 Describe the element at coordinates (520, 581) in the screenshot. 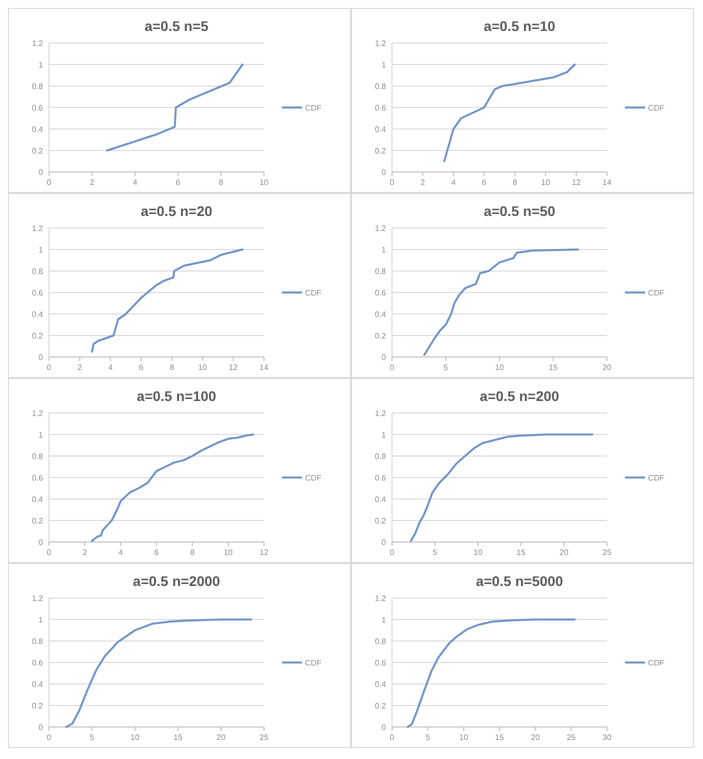

I see `chart-title: a=0.5 n=5000` at that location.